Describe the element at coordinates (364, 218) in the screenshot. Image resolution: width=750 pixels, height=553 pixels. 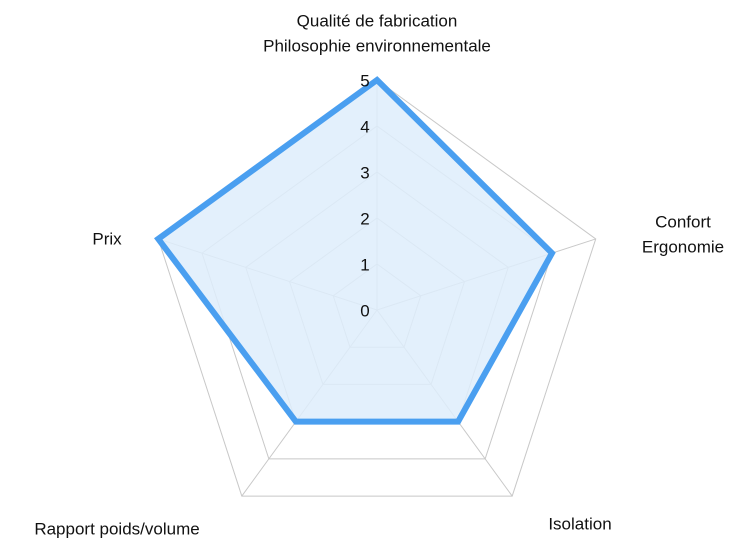
I see `tick-label: 2` at that location.